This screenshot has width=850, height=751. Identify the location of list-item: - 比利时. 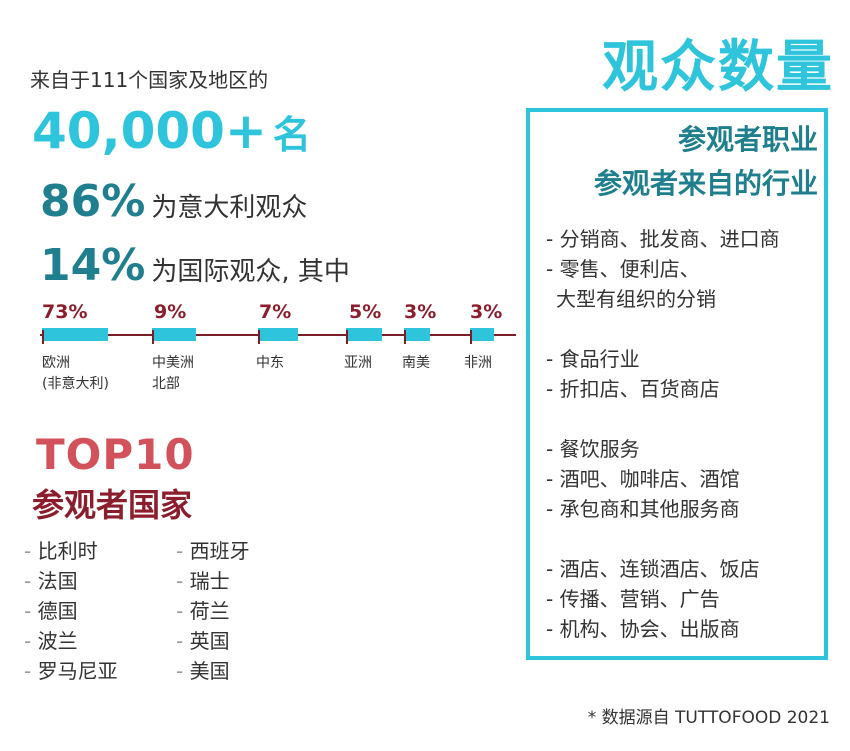
(71, 551).